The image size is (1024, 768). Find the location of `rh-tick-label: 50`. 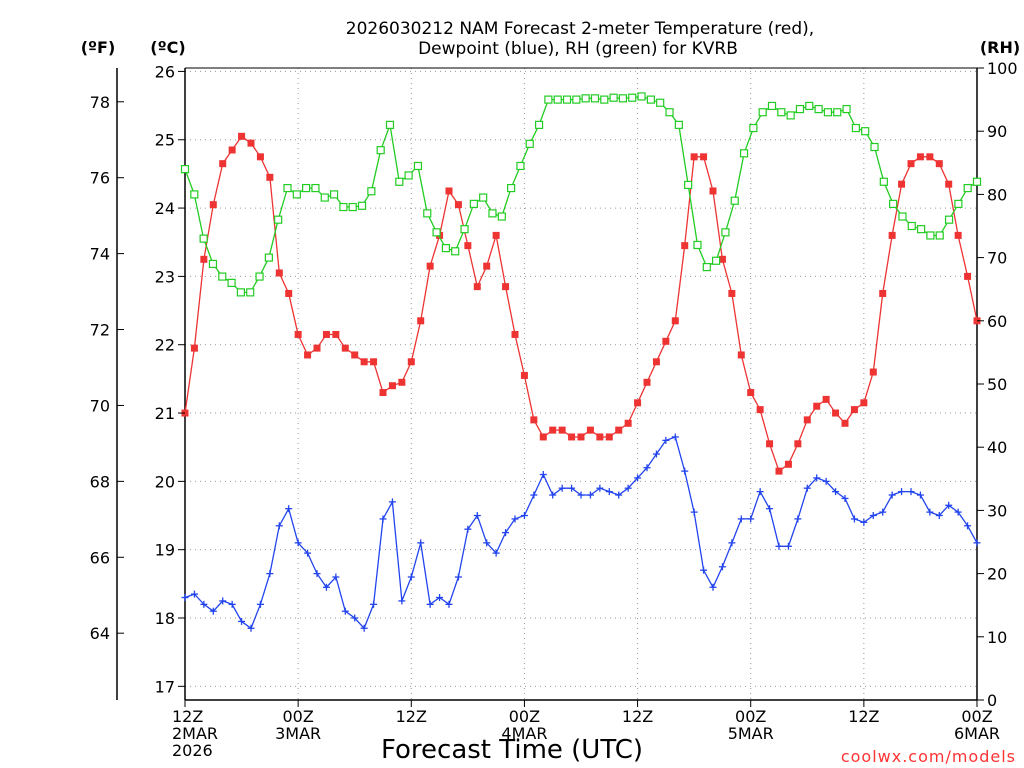

rh-tick-label: 50 is located at coordinates (997, 384).